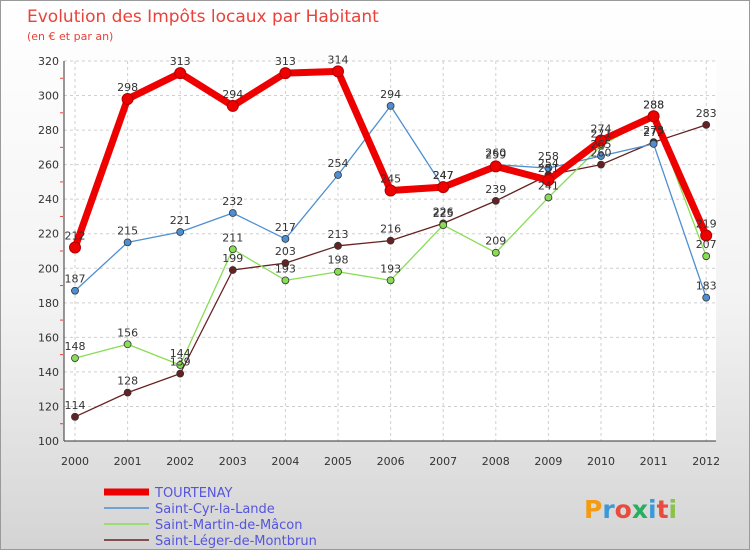 This screenshot has height=550, width=750. What do you see at coordinates (48, 337) in the screenshot?
I see `y-tick-label: 160` at bounding box center [48, 337].